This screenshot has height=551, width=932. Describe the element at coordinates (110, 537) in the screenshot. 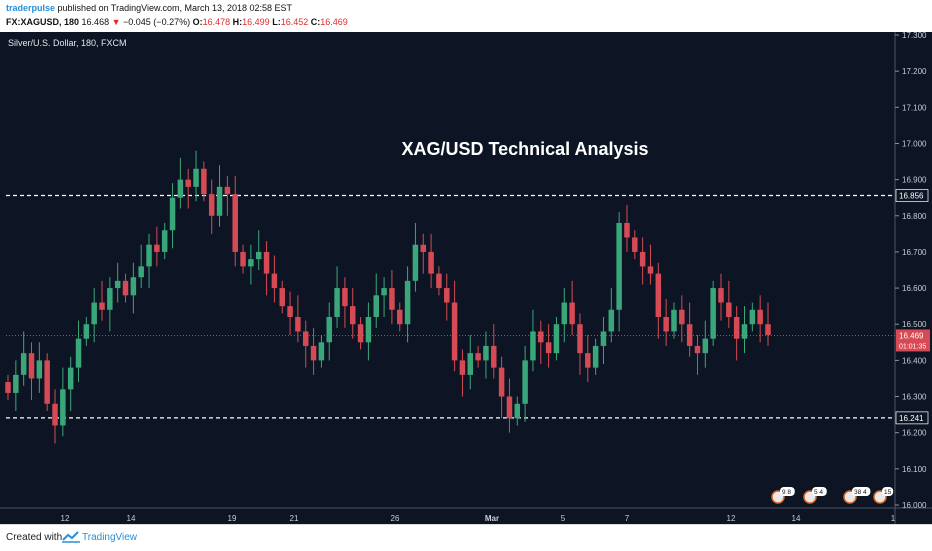

I see `tradingview-brand: TradingView` at that location.